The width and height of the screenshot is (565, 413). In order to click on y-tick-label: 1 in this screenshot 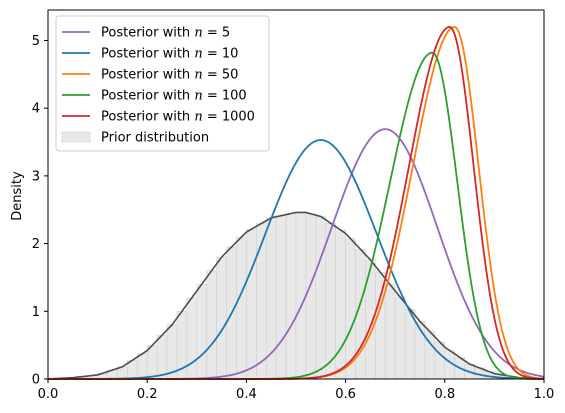, I will do `click(36, 312)`.